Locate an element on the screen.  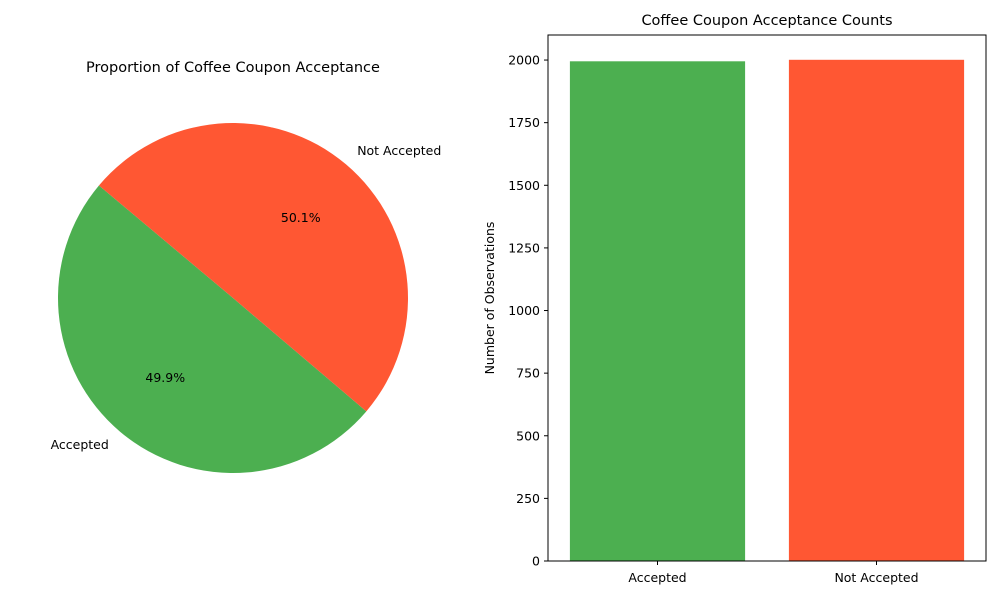
y-tick-label: 0 is located at coordinates (536, 561).